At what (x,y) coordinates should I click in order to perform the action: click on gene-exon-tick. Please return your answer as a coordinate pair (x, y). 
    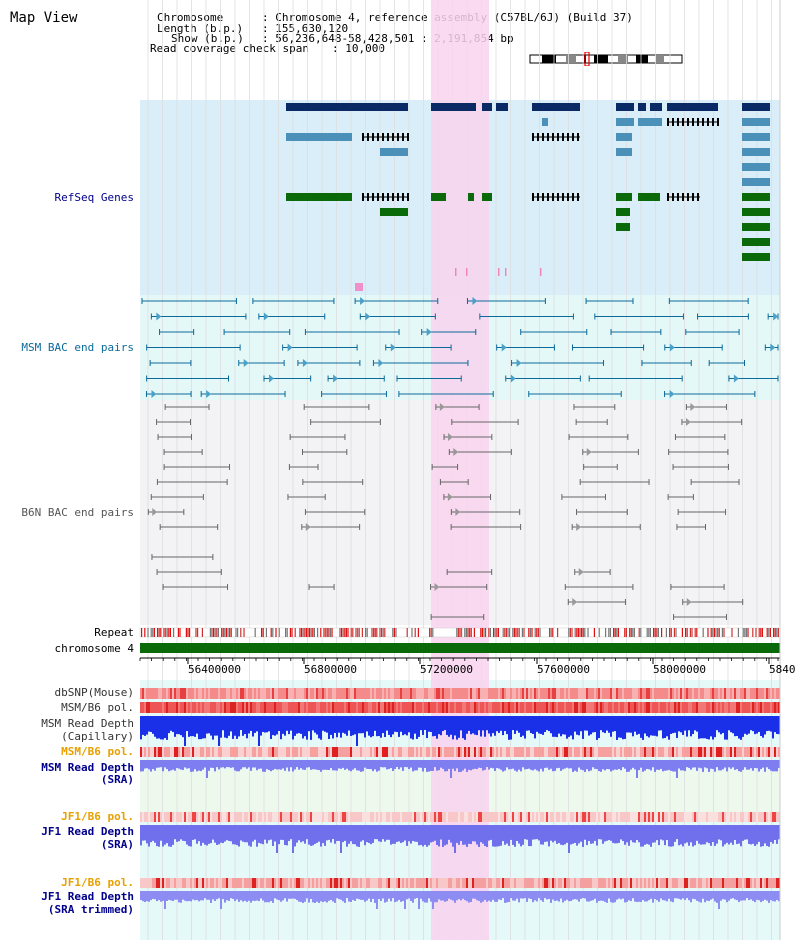
    Looking at the image, I should click on (718, 122).